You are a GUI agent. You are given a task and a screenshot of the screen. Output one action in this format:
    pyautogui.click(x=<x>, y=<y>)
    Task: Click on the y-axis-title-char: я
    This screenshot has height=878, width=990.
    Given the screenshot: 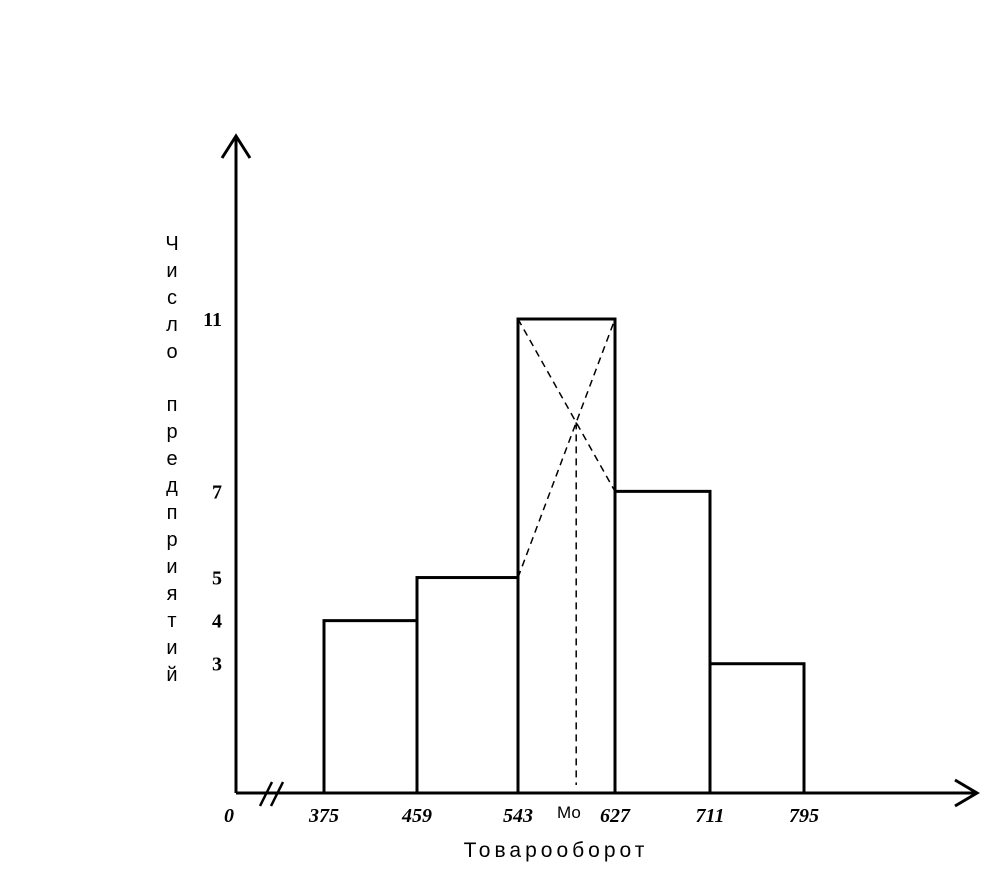 What is the action you would take?
    pyautogui.click(x=172, y=594)
    